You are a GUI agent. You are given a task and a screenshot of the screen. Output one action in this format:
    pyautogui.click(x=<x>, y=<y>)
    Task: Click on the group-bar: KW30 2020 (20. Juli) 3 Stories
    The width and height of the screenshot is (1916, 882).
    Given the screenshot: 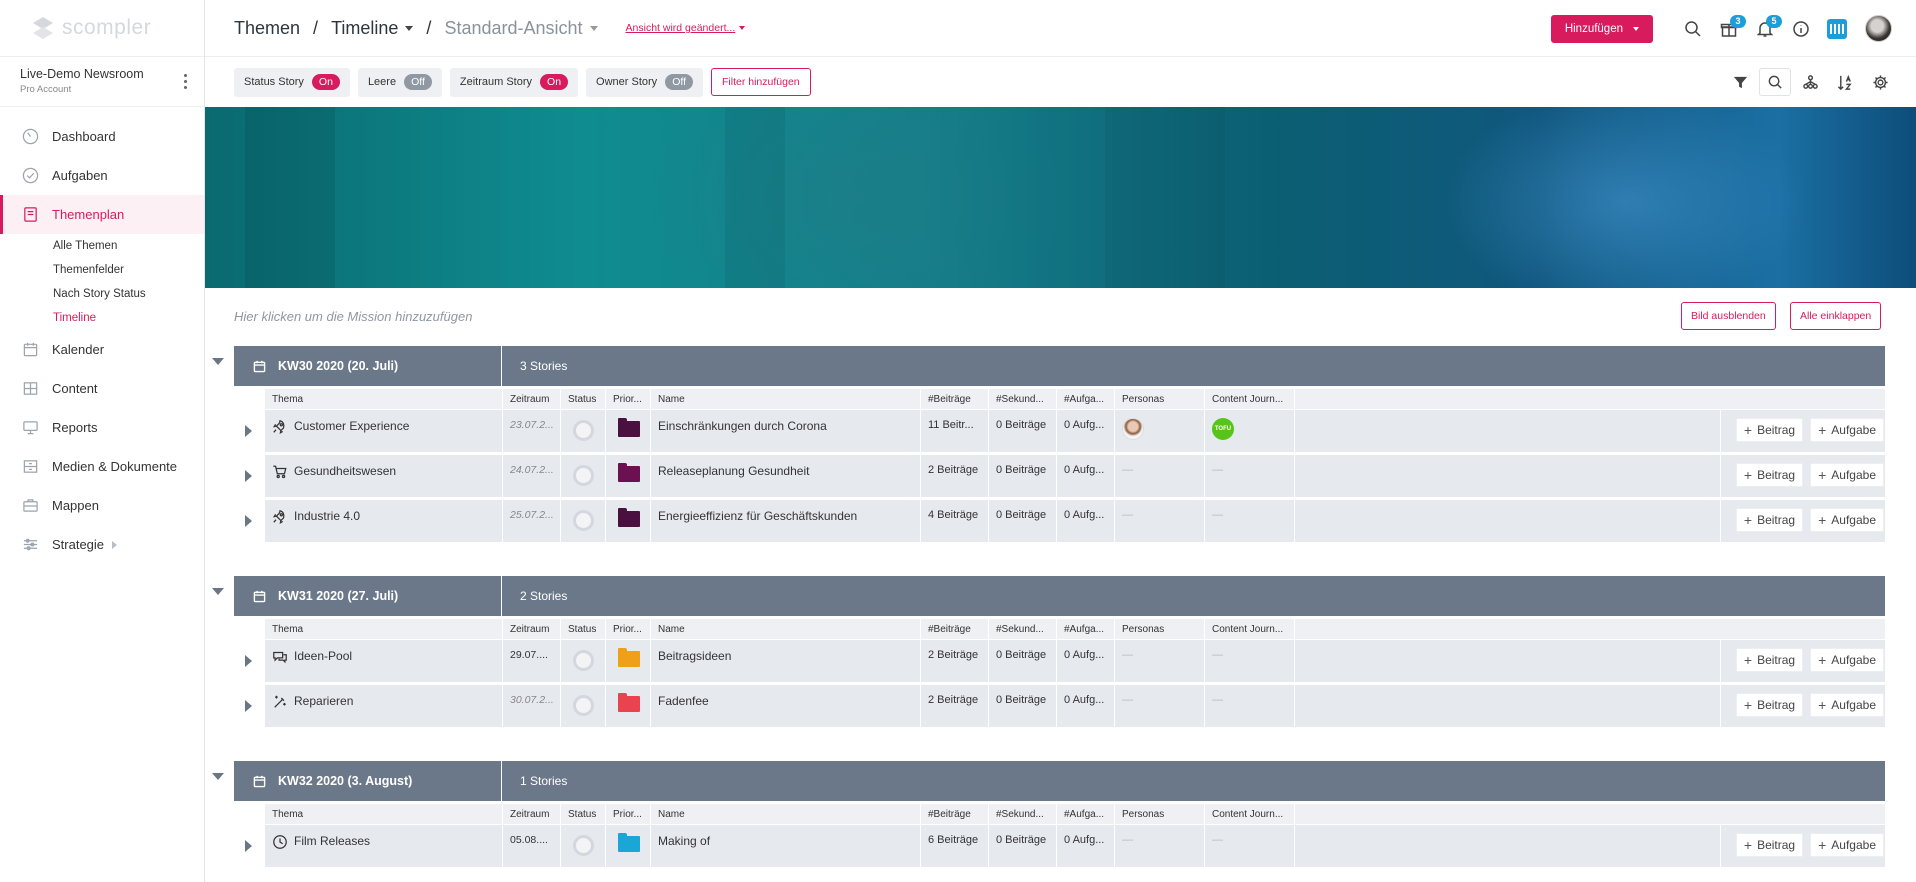 What is the action you would take?
    pyautogui.click(x=1059, y=366)
    